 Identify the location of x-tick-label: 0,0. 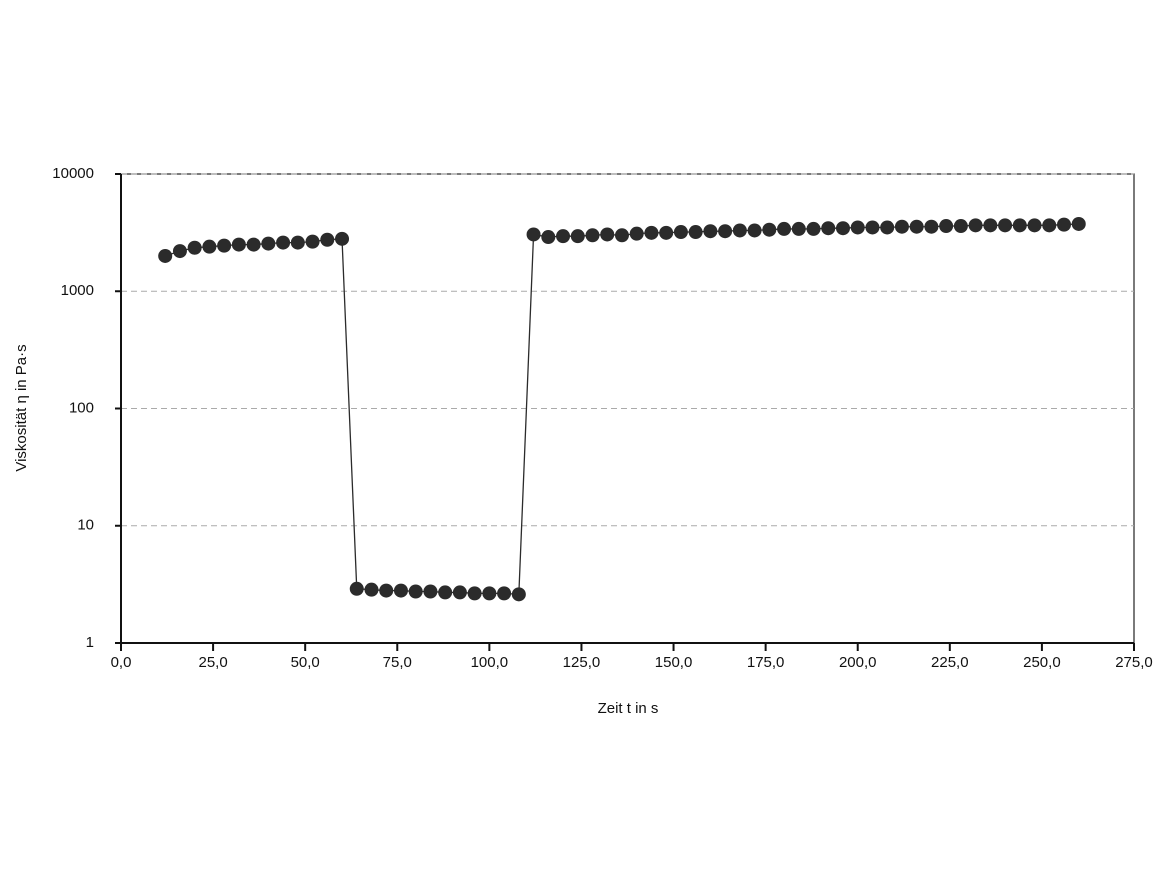
(121, 662).